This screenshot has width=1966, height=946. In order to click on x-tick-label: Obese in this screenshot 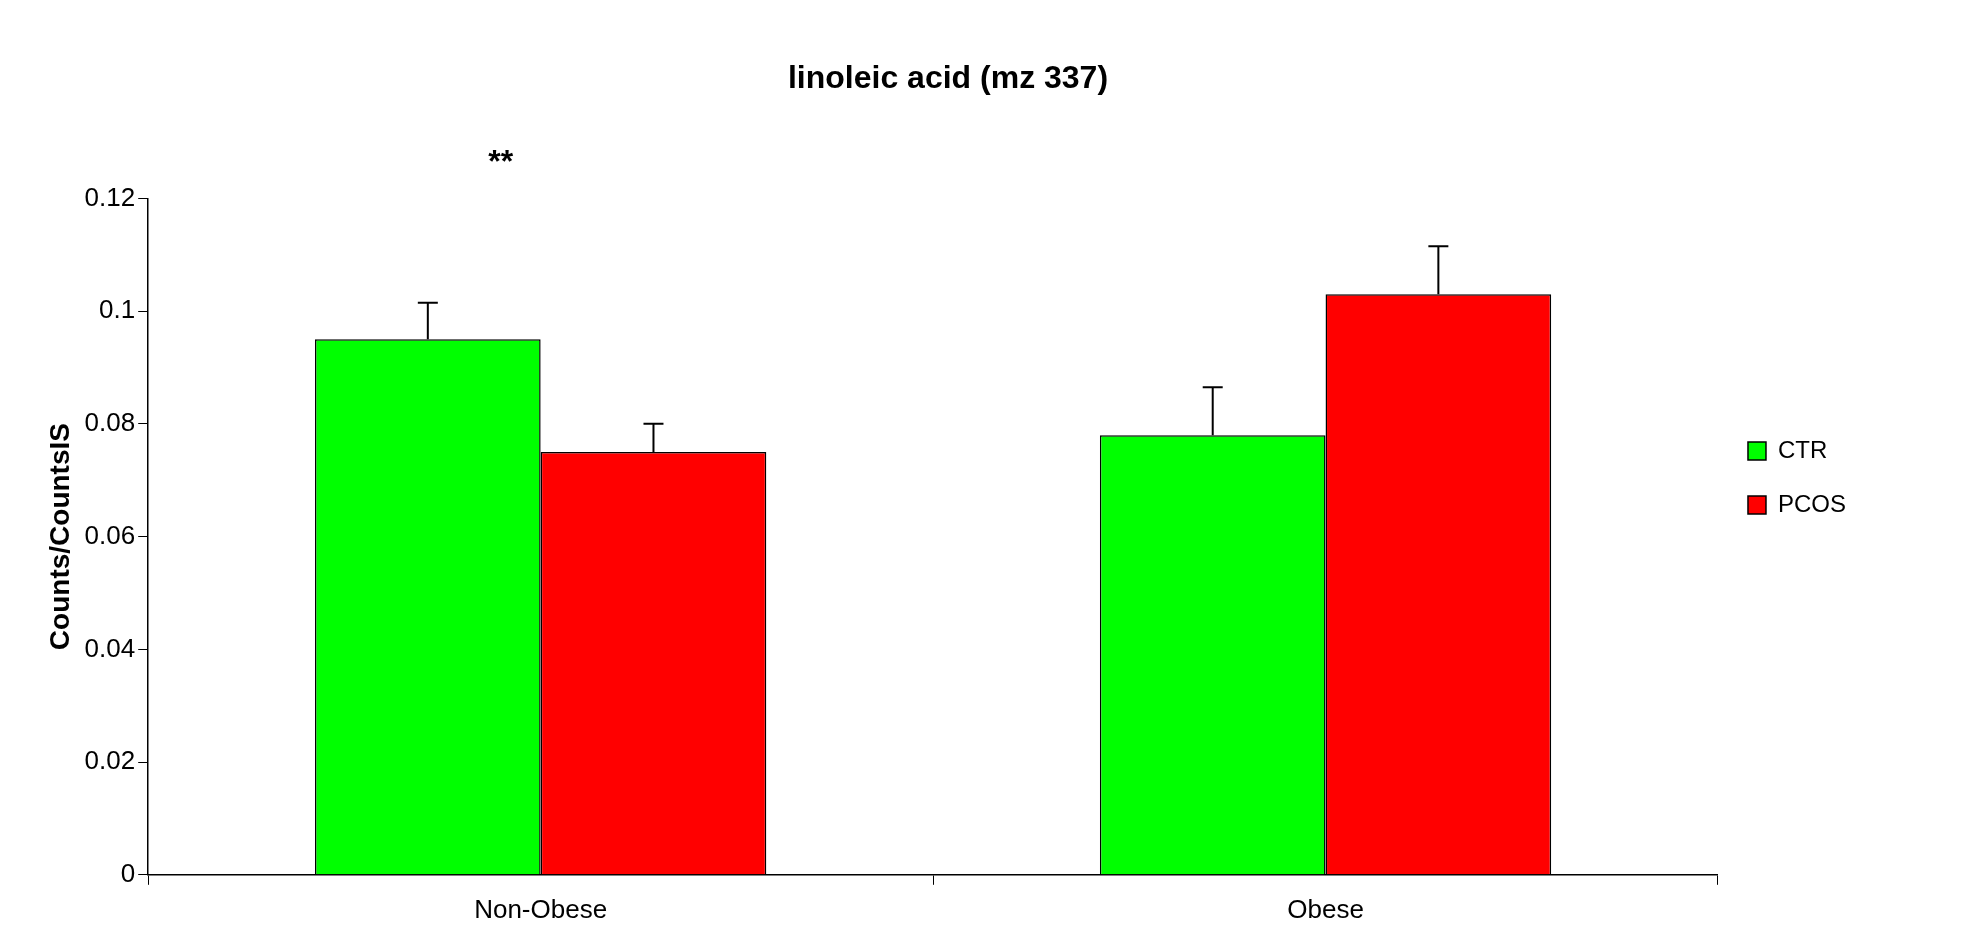, I will do `click(1325, 908)`.